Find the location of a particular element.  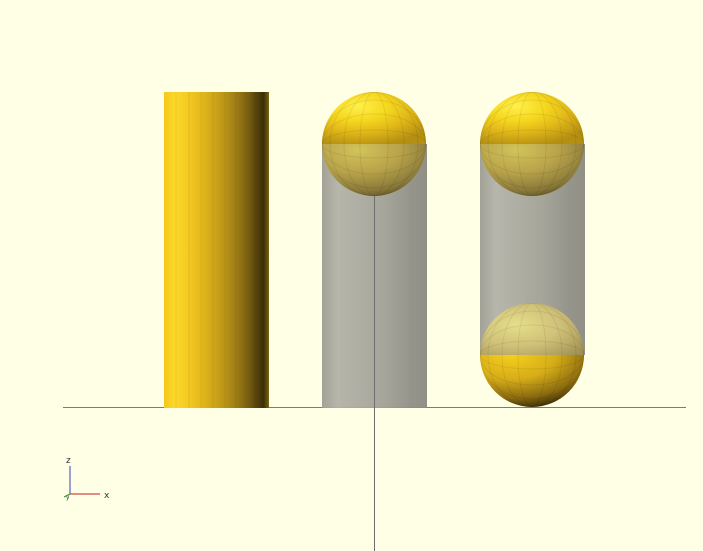

axes-indicator-z-label: z is located at coordinates (68, 461).